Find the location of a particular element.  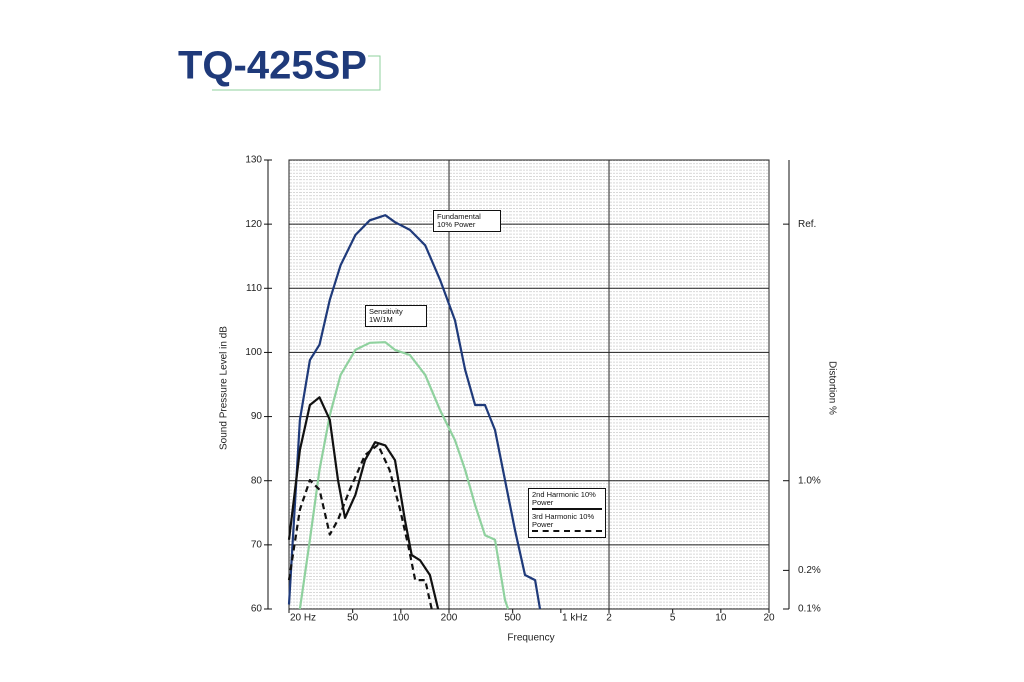

y2-tick-label: 0.2% is located at coordinates (809, 570).